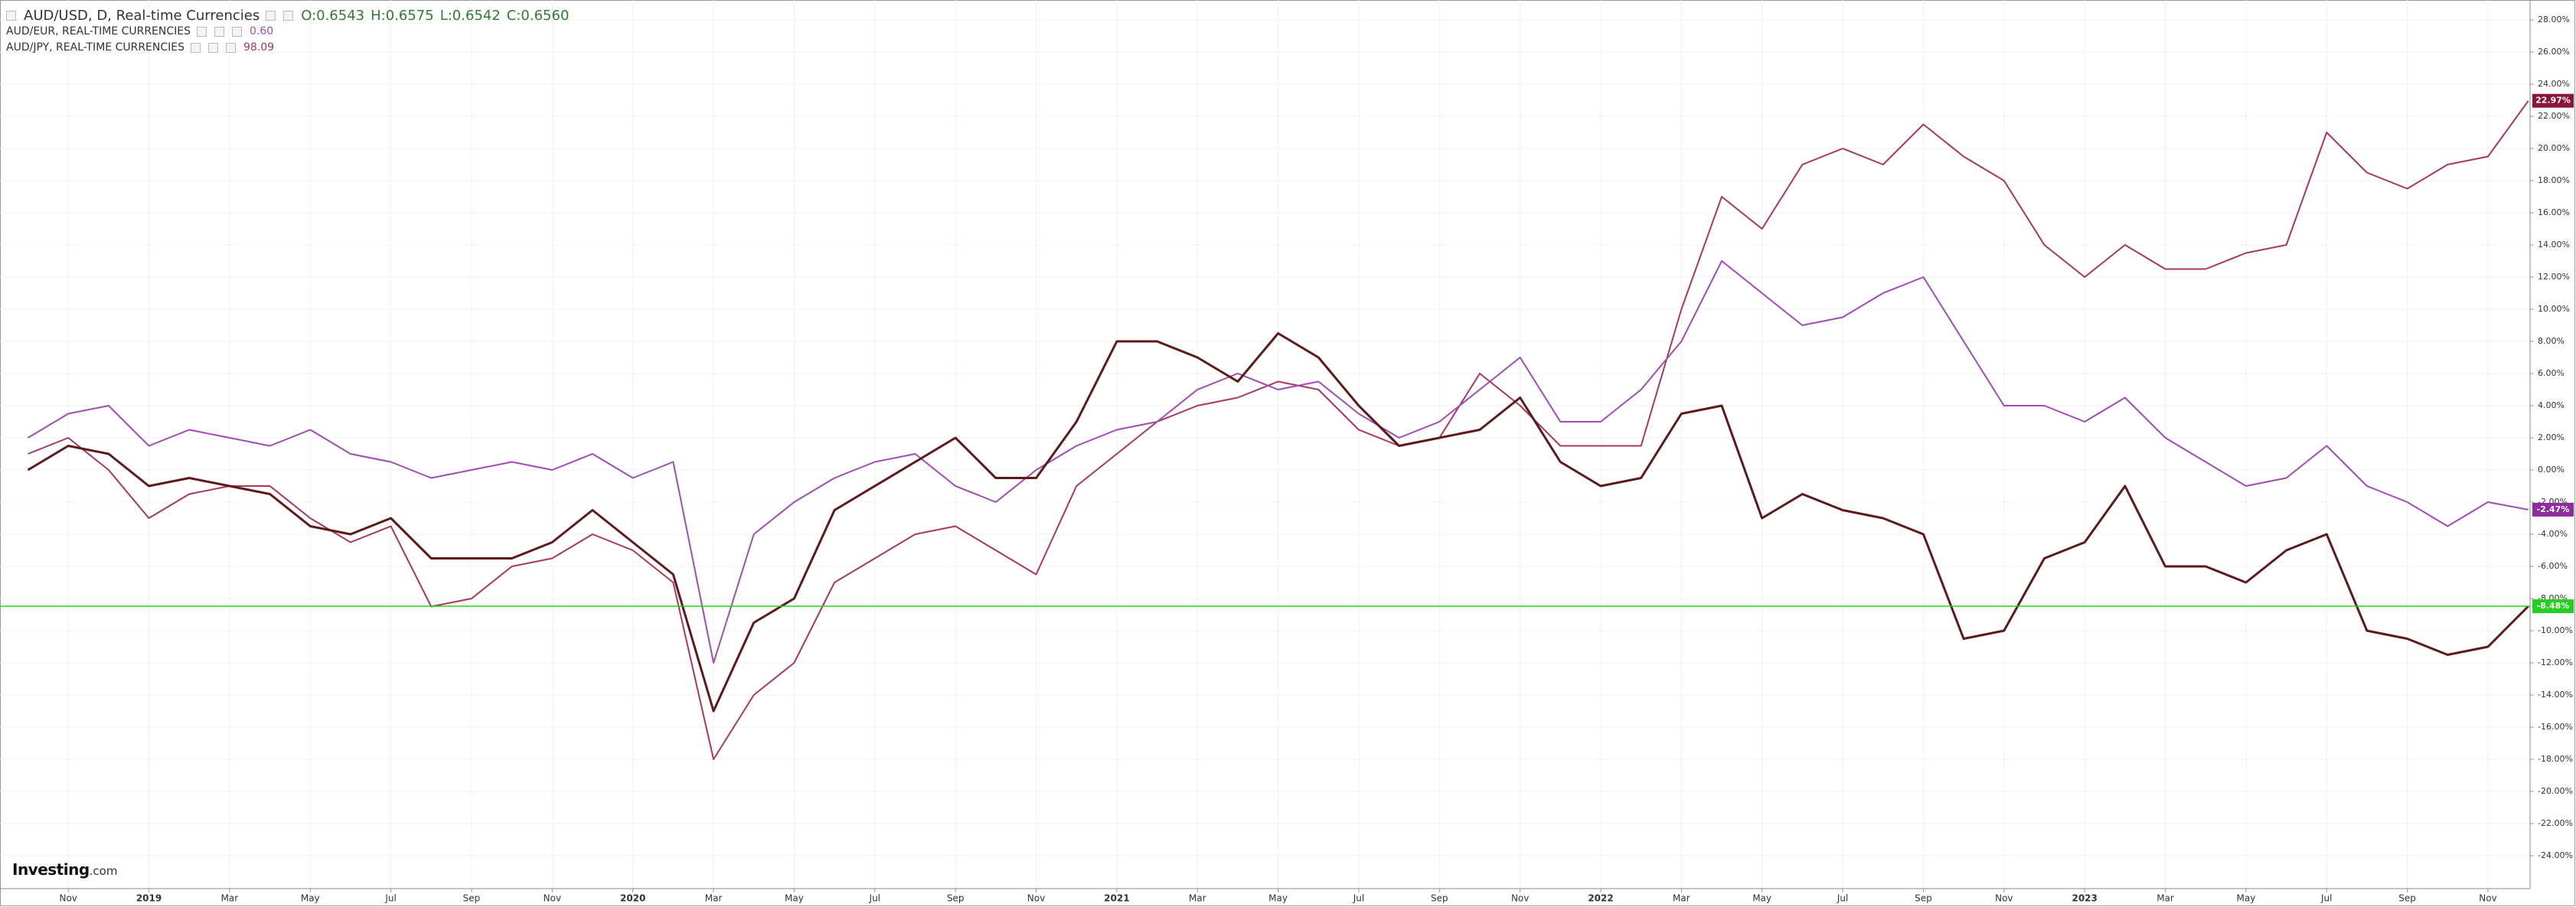  I want to click on collapse-icon, so click(11, 16).